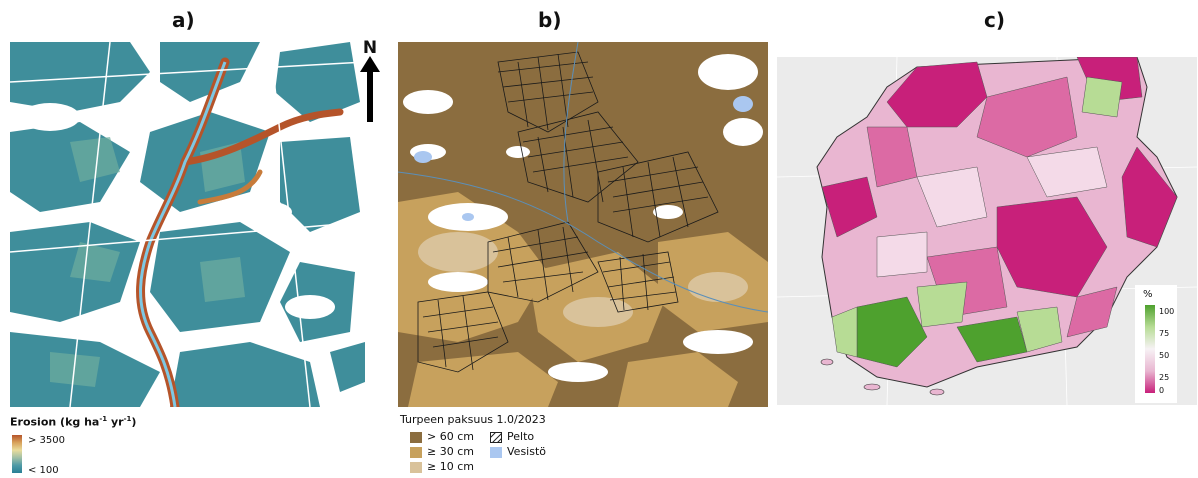  I want to click on percentage-color-ramp, so click(1150, 349).